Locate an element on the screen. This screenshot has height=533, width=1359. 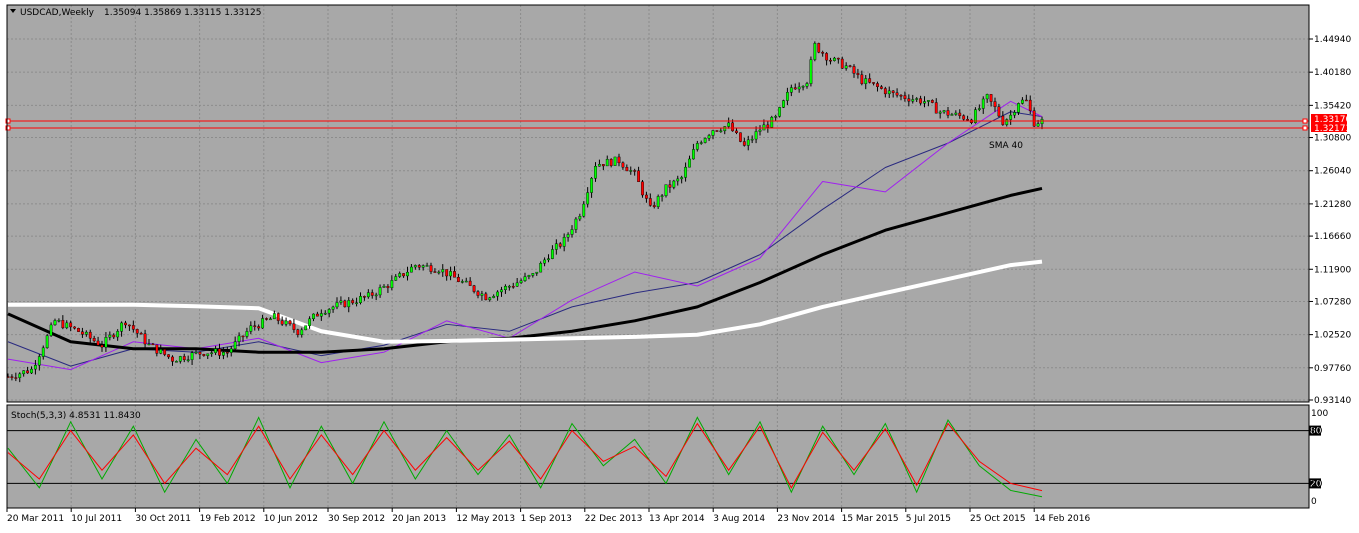
x-tick-label: 14 Feb 2016 is located at coordinates (1062, 519).